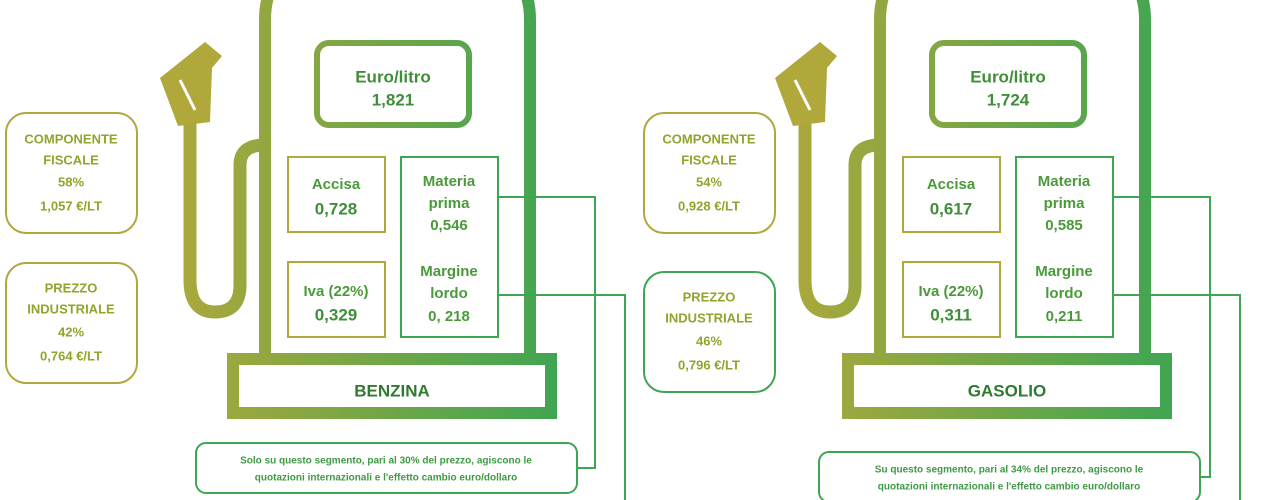  I want to click on materia-value: 0,546, so click(449, 225).